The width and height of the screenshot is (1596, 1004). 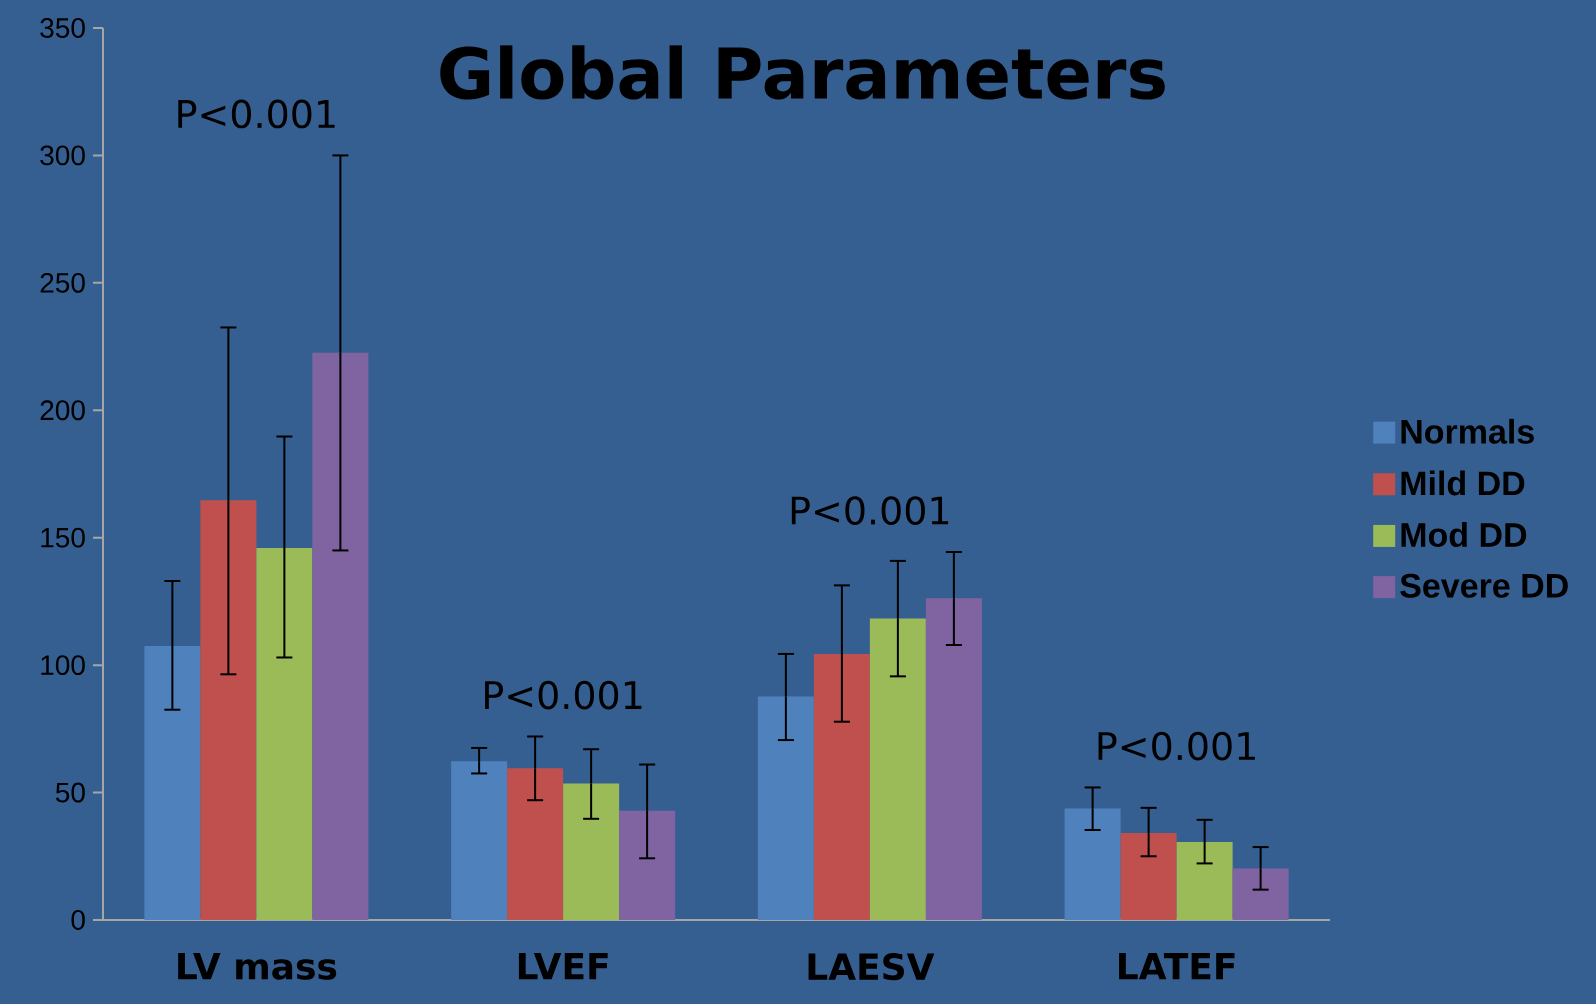 I want to click on y-tick-label: 0, so click(x=78, y=920).